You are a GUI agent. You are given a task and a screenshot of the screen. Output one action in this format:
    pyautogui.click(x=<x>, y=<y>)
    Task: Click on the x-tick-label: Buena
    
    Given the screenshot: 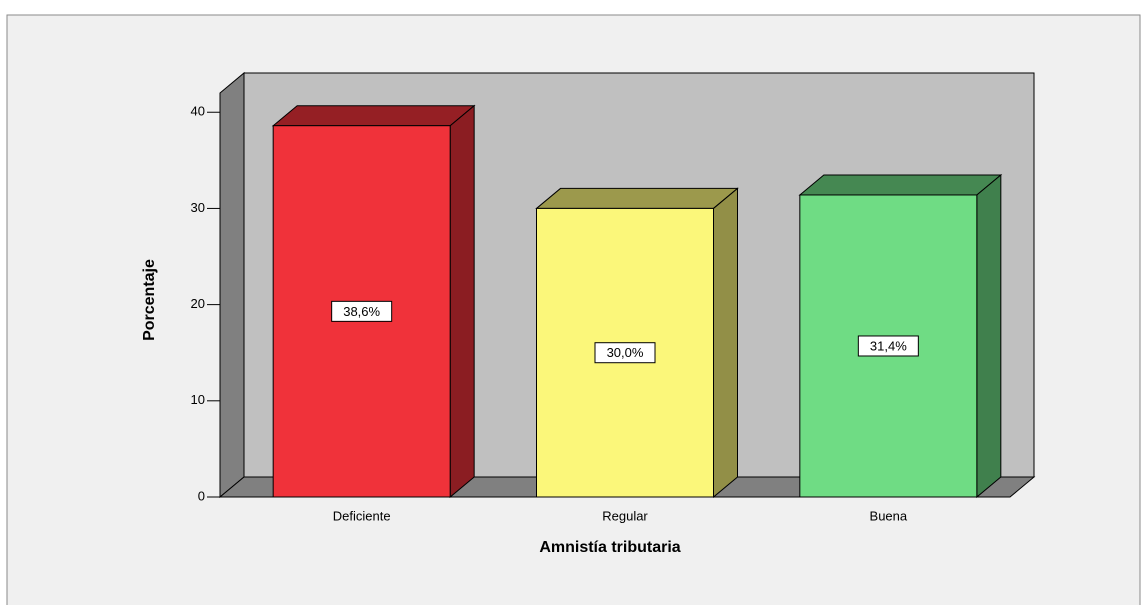 What is the action you would take?
    pyautogui.click(x=889, y=515)
    